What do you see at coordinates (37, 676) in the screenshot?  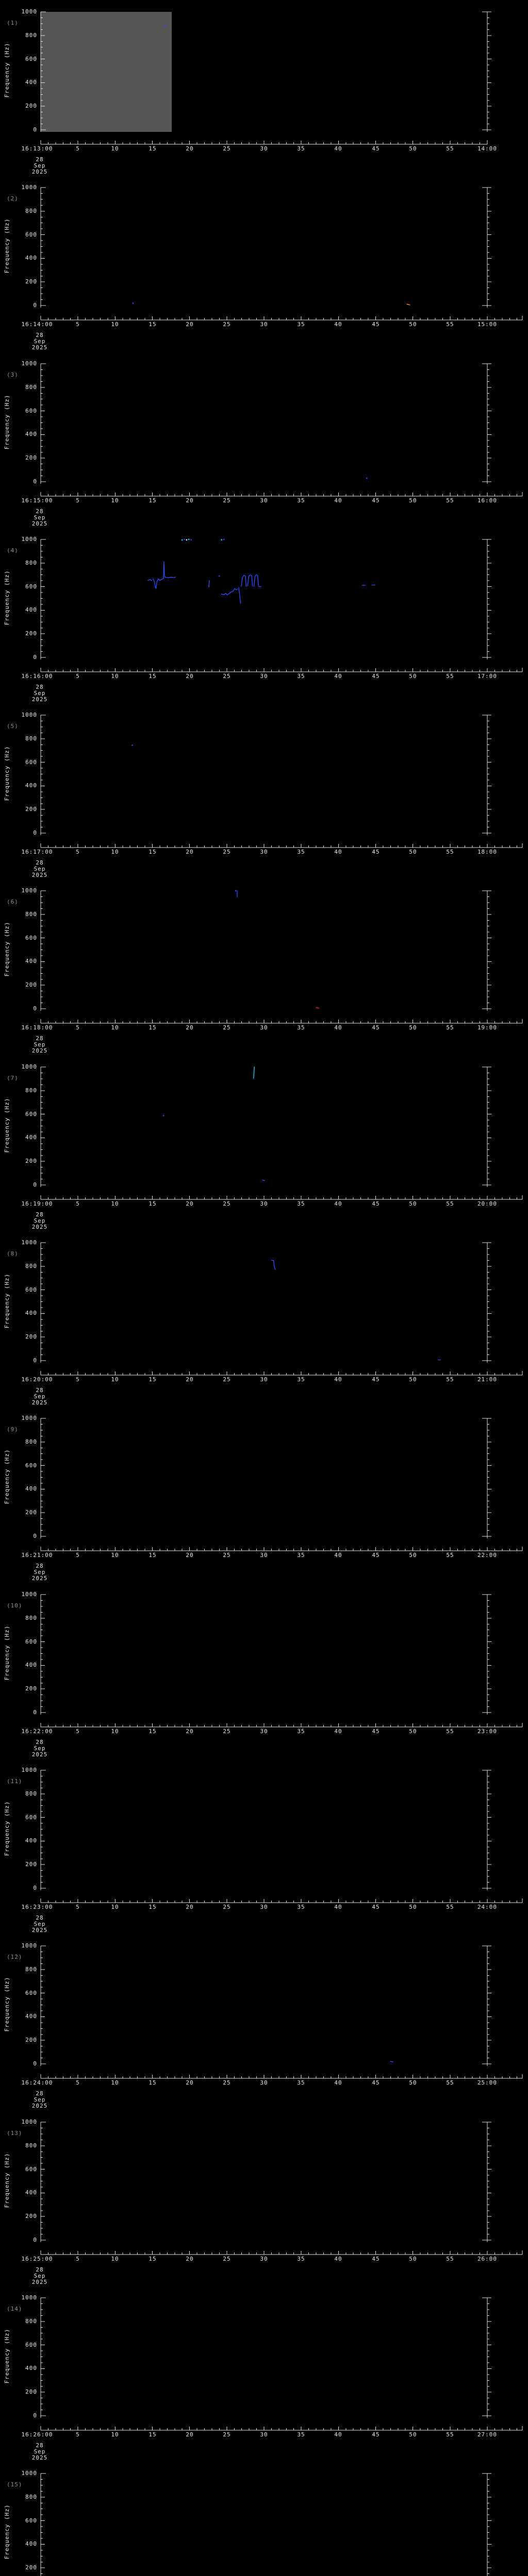 I see `start-time-label: 16:16:00` at bounding box center [37, 676].